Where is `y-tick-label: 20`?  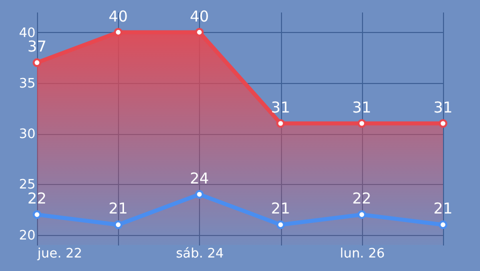 y-tick-label: 20 is located at coordinates (27, 236).